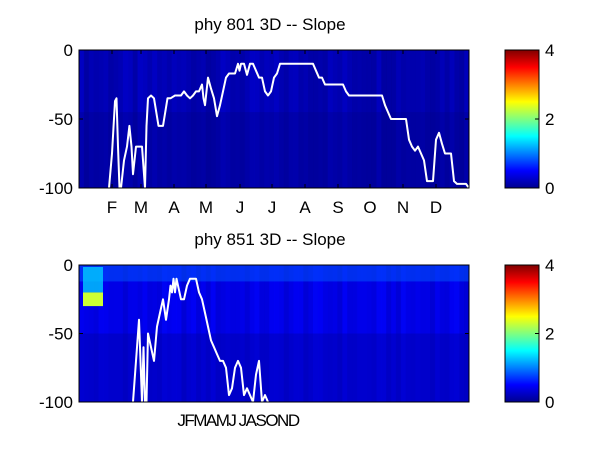 The width and height of the screenshot is (600, 450). What do you see at coordinates (369, 207) in the screenshot?
I see `x-tick-label: O` at bounding box center [369, 207].